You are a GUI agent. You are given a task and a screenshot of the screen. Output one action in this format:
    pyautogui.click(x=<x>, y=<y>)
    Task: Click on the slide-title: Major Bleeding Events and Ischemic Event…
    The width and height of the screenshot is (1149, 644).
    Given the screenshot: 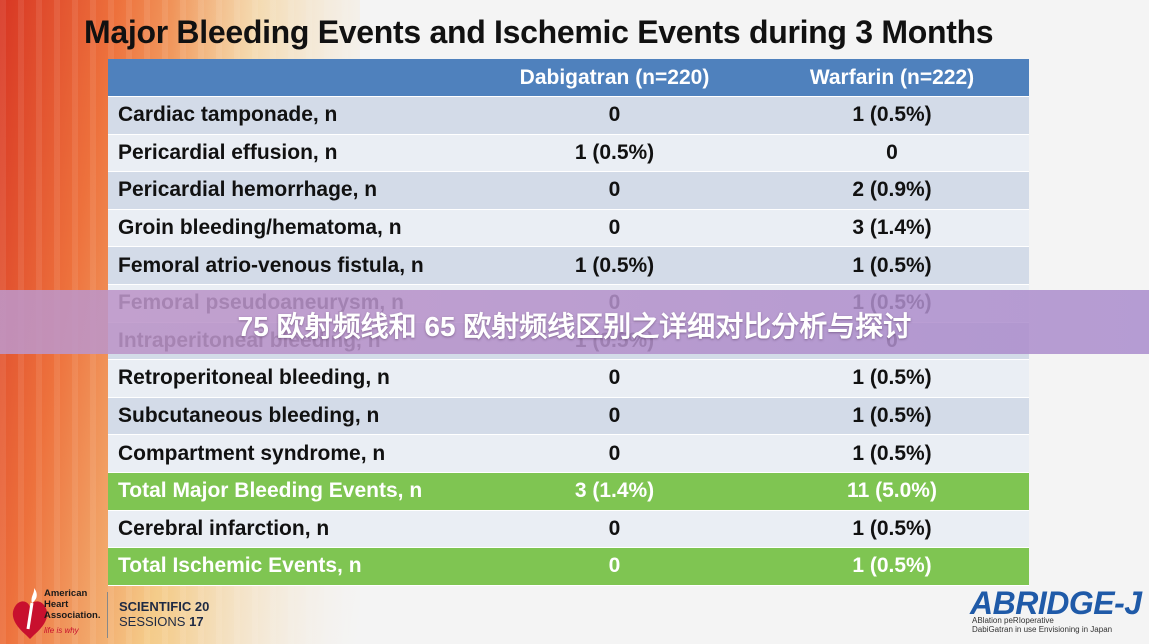 What is the action you would take?
    pyautogui.click(x=539, y=32)
    